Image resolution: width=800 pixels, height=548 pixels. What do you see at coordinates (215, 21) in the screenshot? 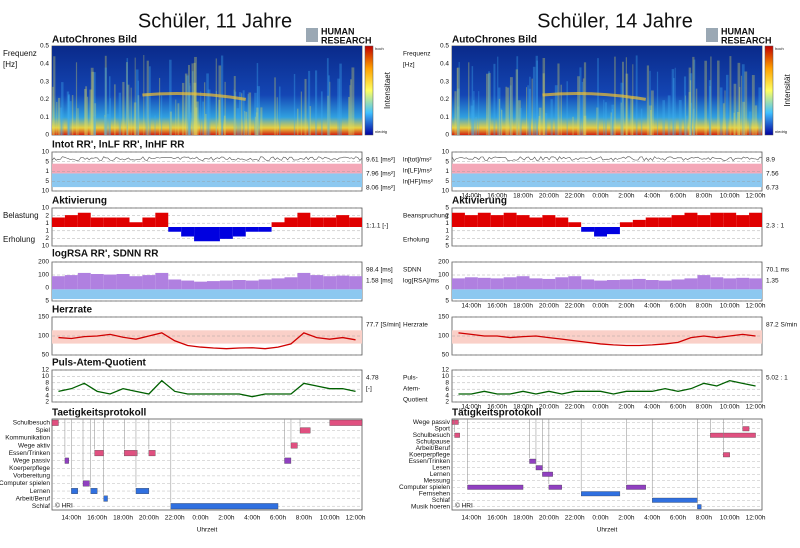
I see `title: Schüler, 11 Jahre` at bounding box center [215, 21].